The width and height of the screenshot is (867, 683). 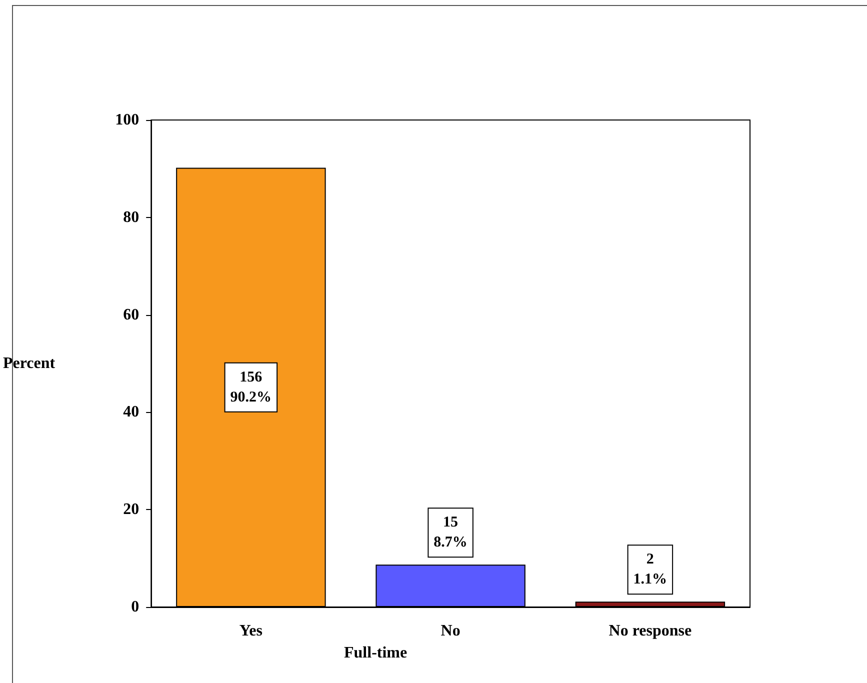 I want to click on y-tick-label: 20, so click(x=131, y=509).